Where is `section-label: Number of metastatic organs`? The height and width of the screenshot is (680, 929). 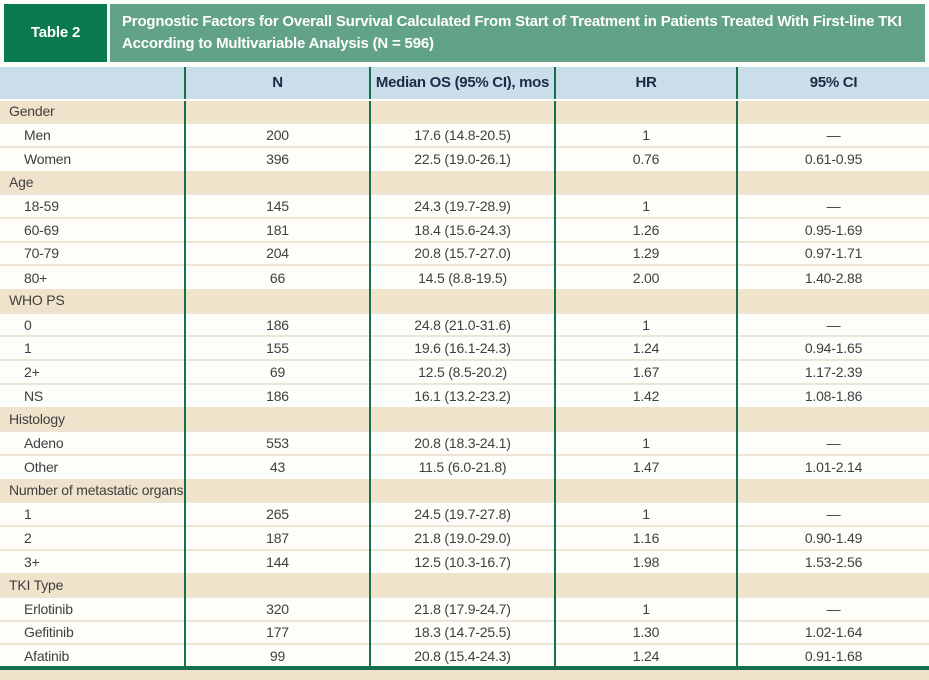
section-label: Number of metastatic organs is located at coordinates (92, 490).